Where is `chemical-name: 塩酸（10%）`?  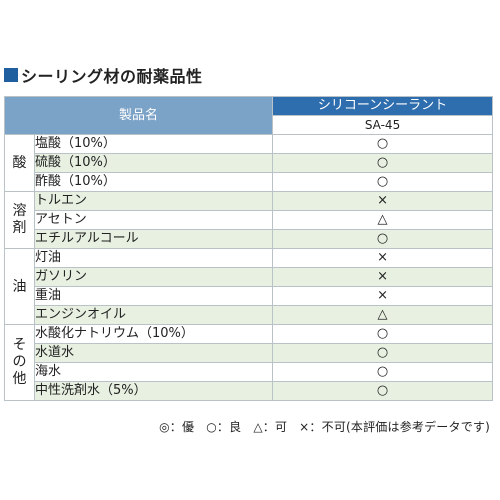 chemical-name: 塩酸（10%） is located at coordinates (153, 144).